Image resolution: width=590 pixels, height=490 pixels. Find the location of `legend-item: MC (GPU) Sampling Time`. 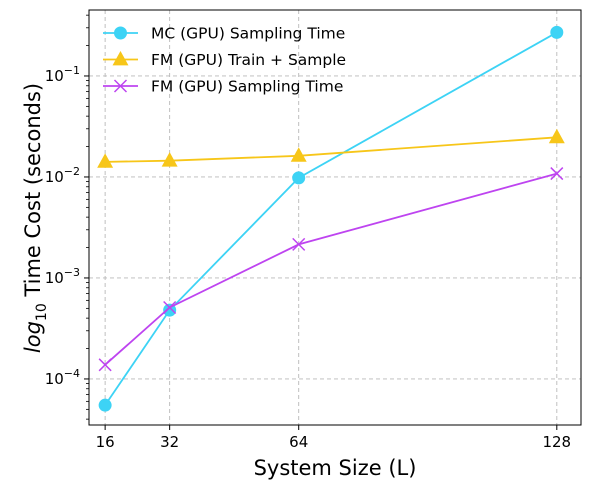

legend-item: MC (GPU) Sampling Time is located at coordinates (224, 34).